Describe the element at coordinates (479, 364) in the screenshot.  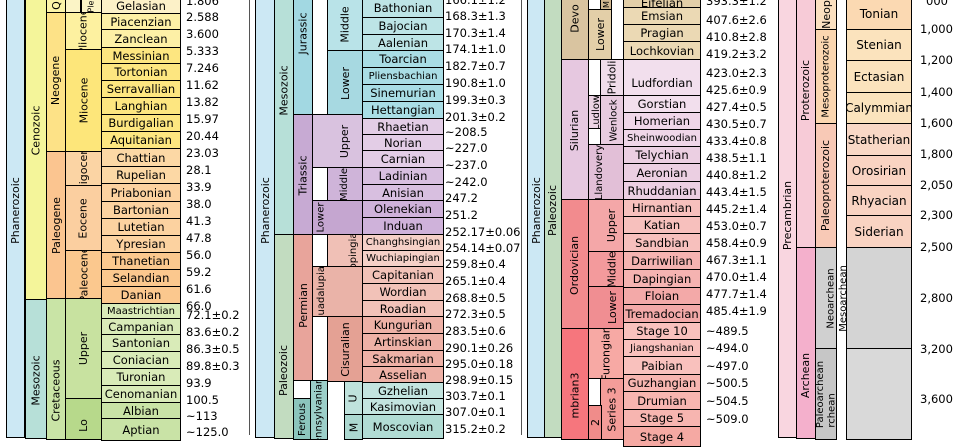
I see `age-value: 295.0±0.18` at that location.